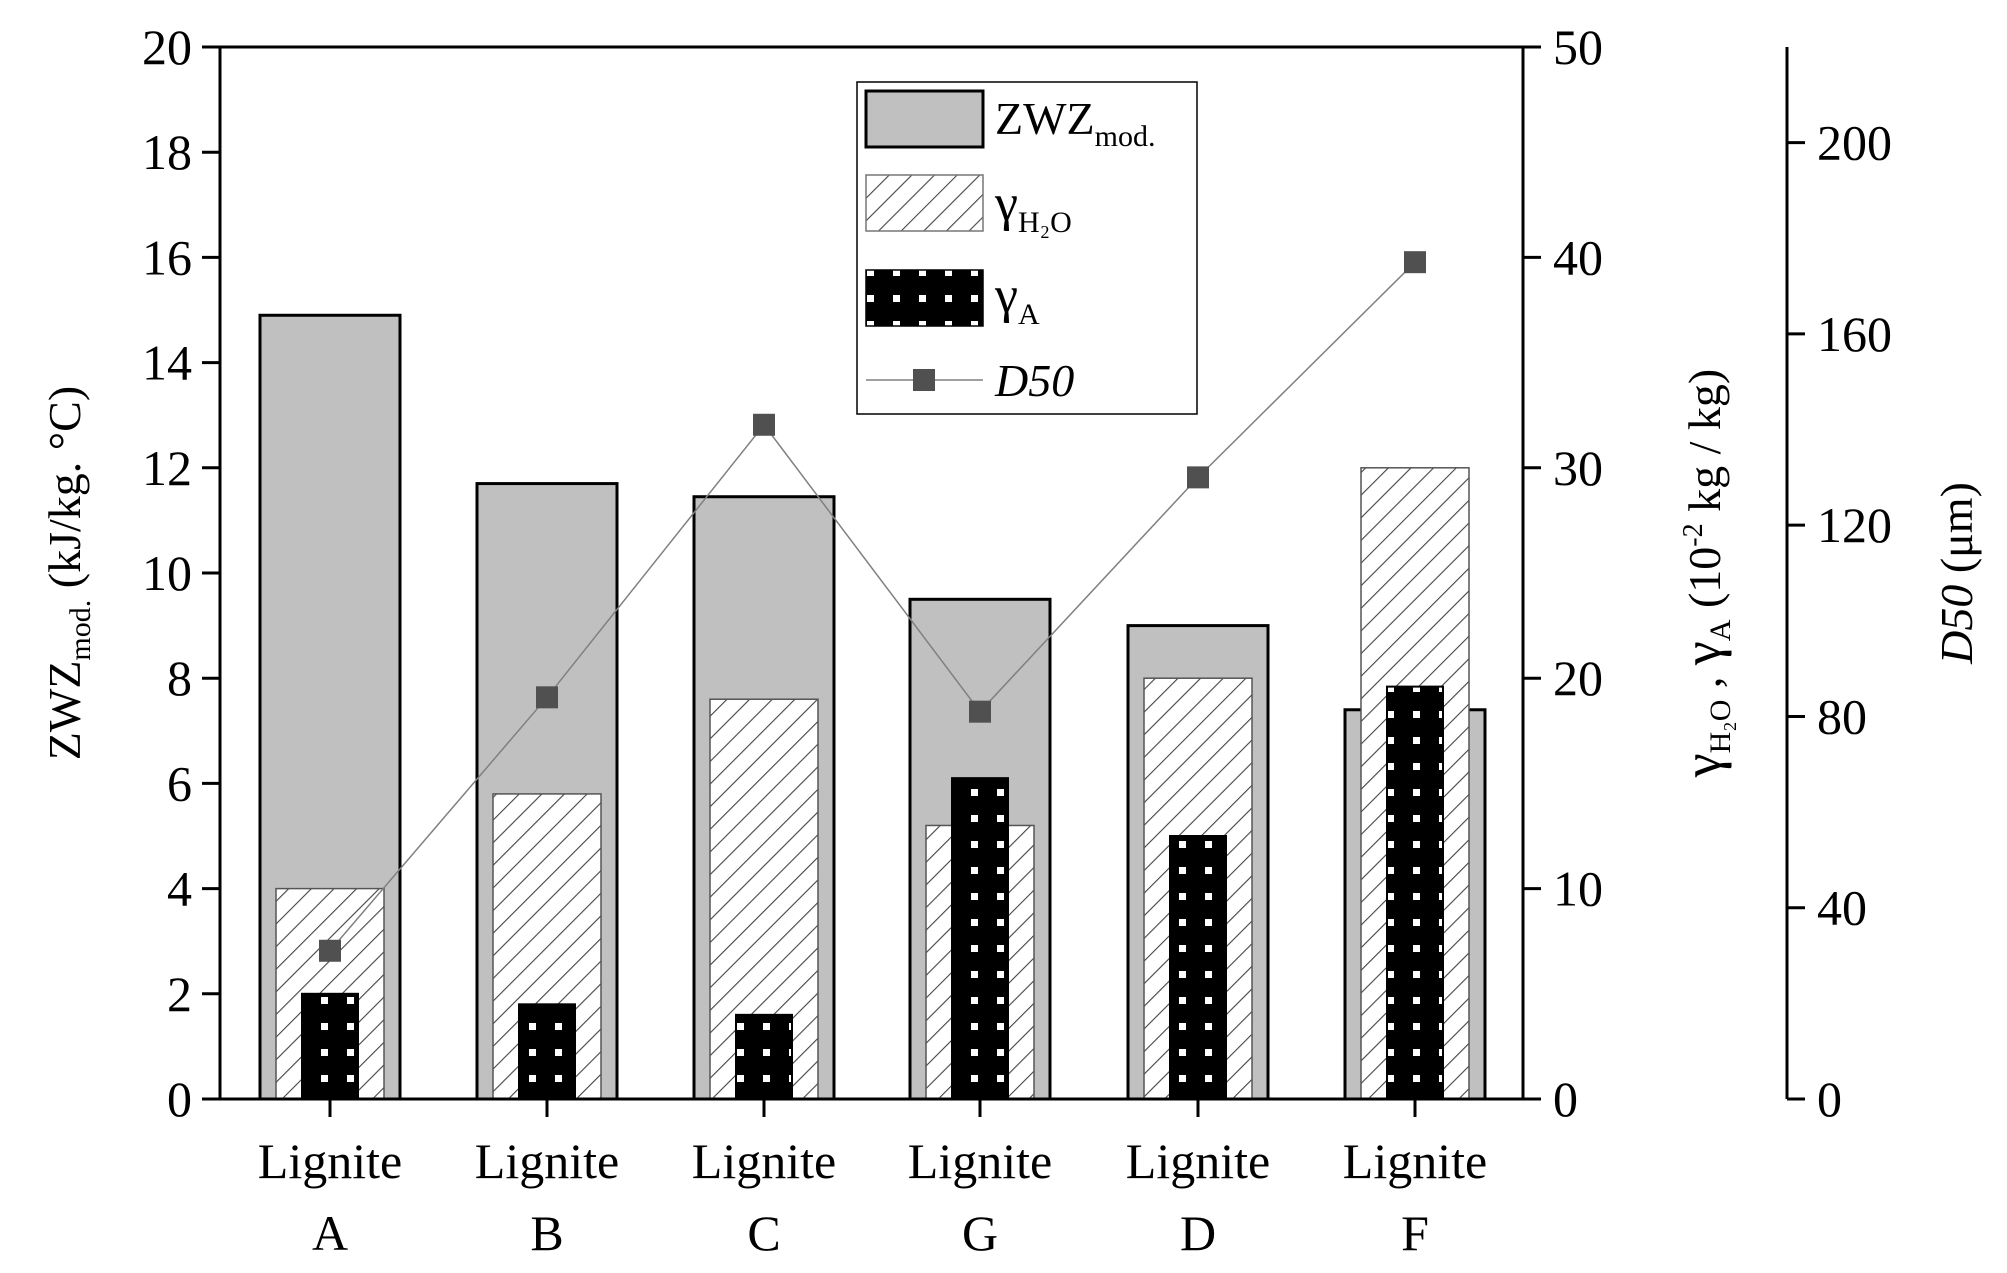 The width and height of the screenshot is (2007, 1273). Describe the element at coordinates (1578, 47) in the screenshot. I see `right1-tick-label-5: 50` at that location.